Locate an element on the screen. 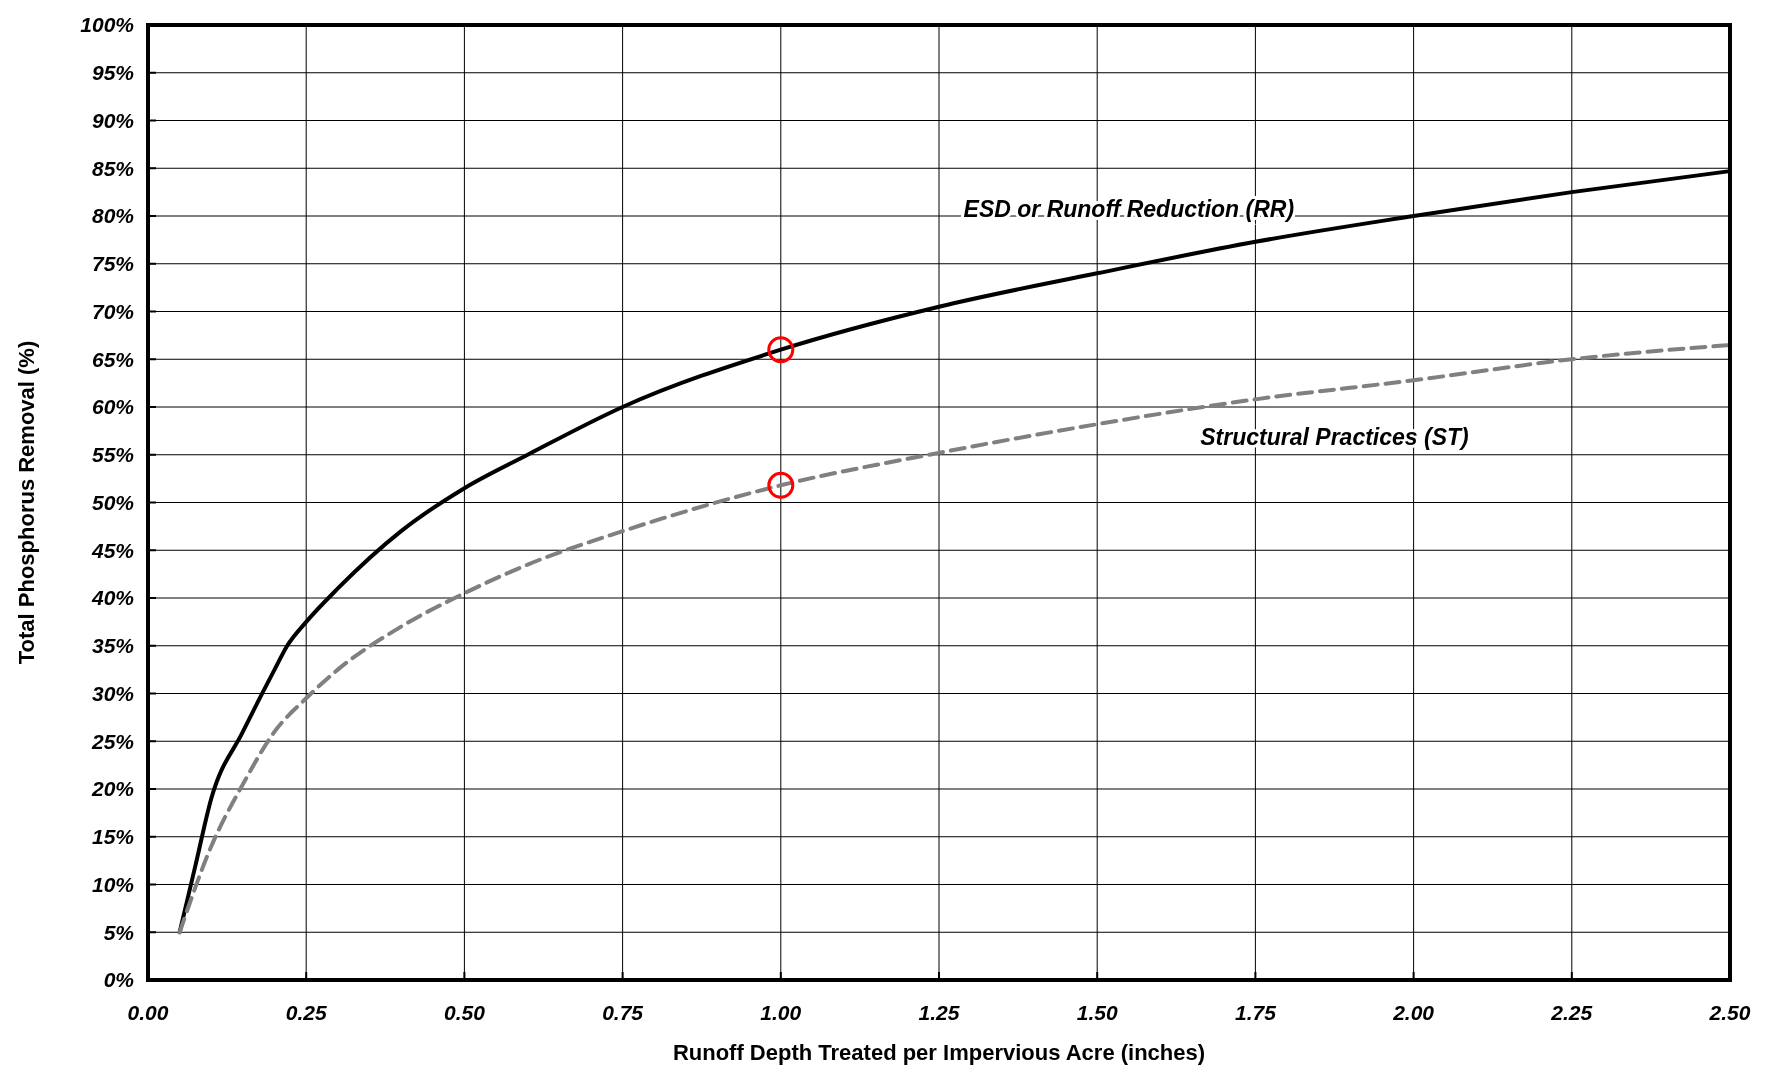  y-tick-label: 20% is located at coordinates (112, 789).